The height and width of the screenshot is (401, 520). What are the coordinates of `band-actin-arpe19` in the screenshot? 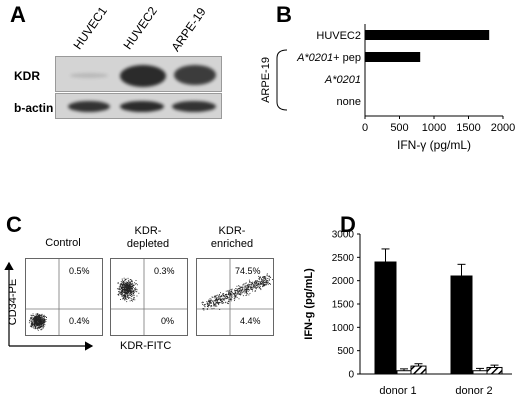 It's located at (194, 106).